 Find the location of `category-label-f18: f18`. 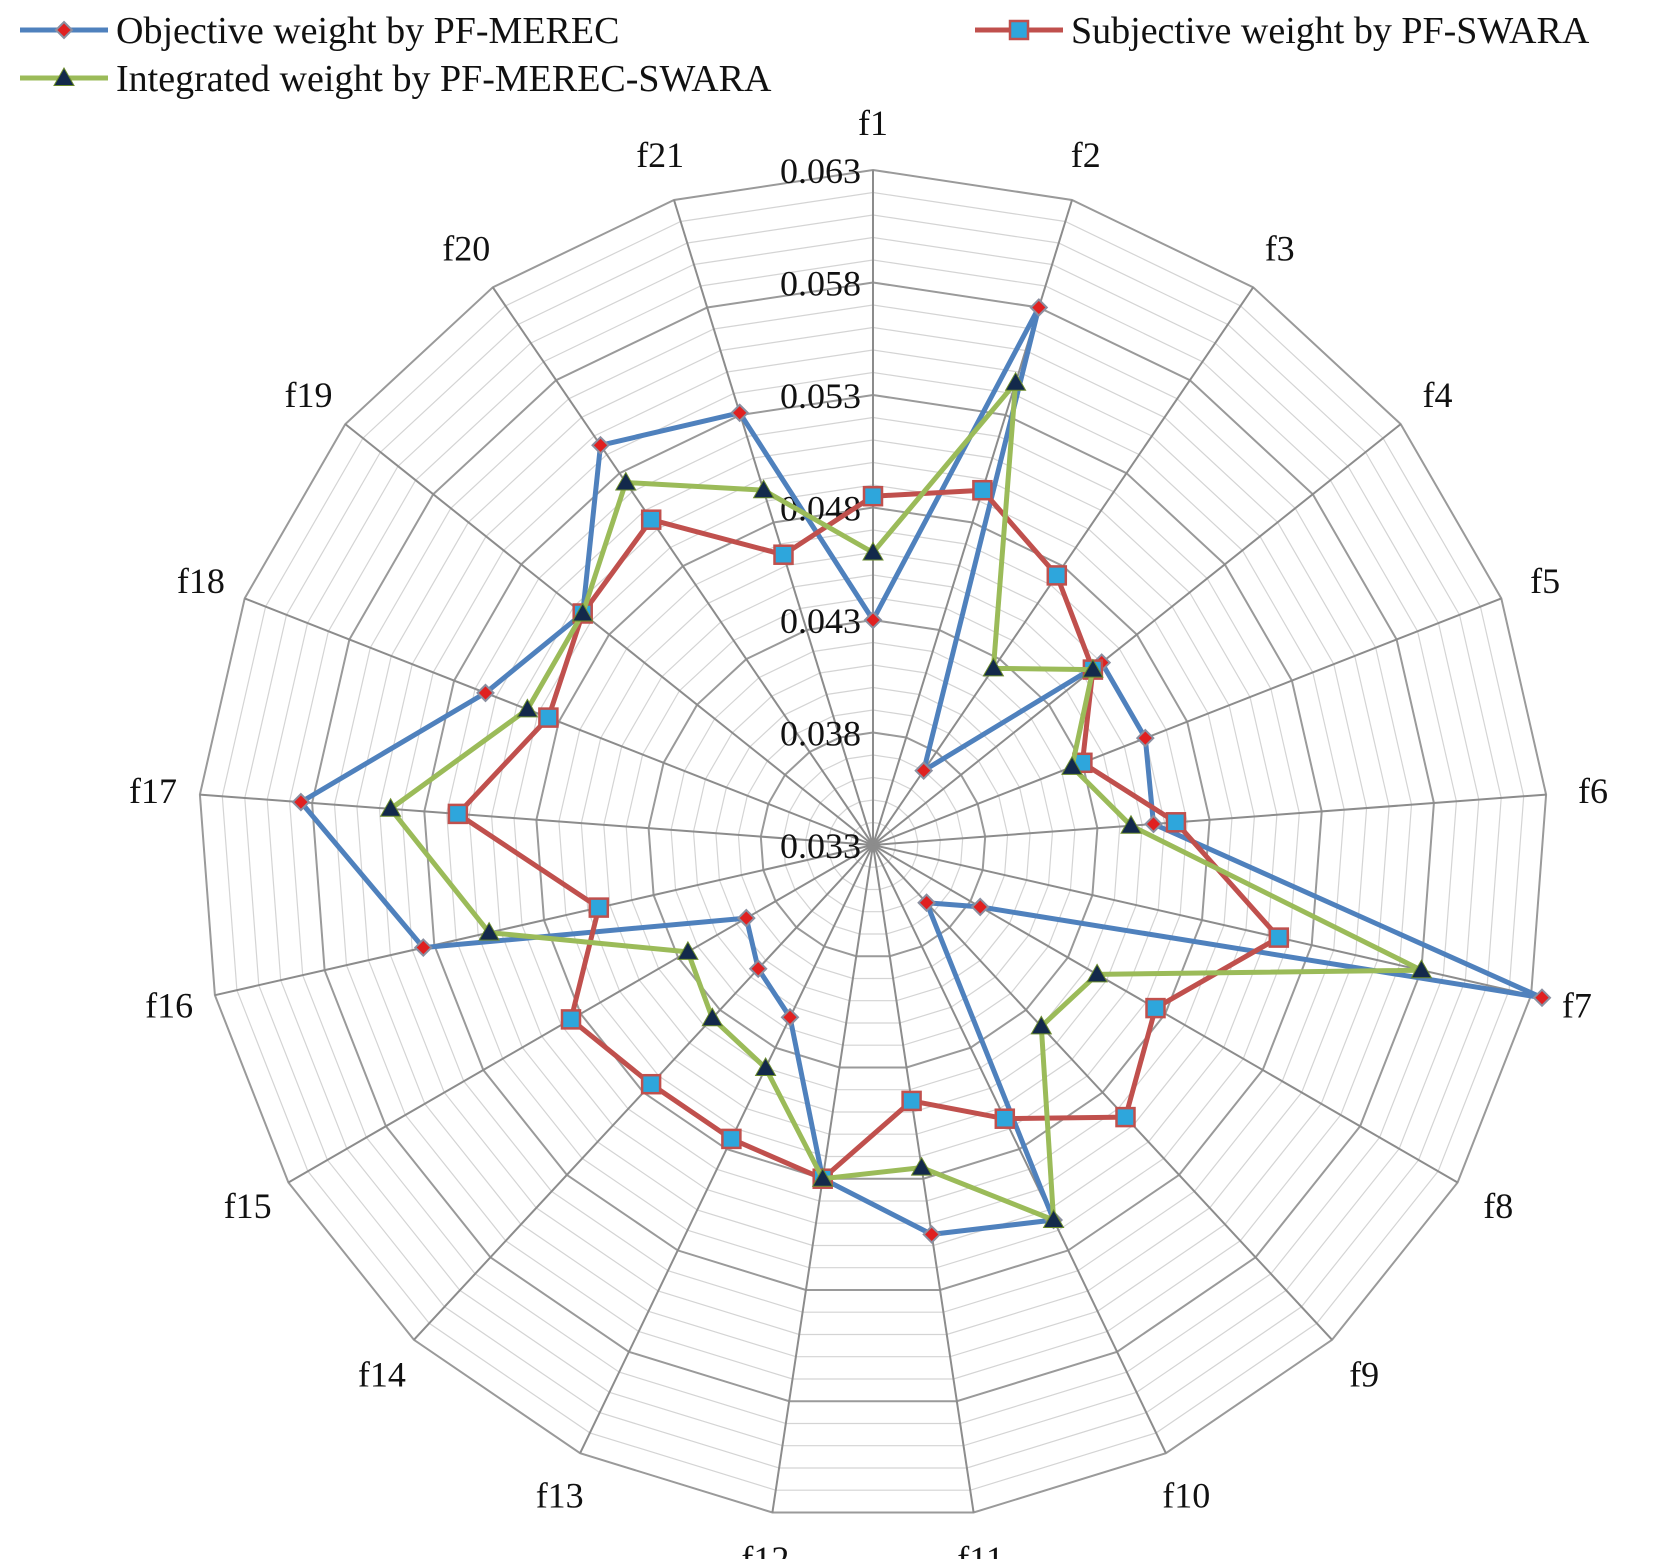

category-label-f18: f18 is located at coordinates (201, 581).